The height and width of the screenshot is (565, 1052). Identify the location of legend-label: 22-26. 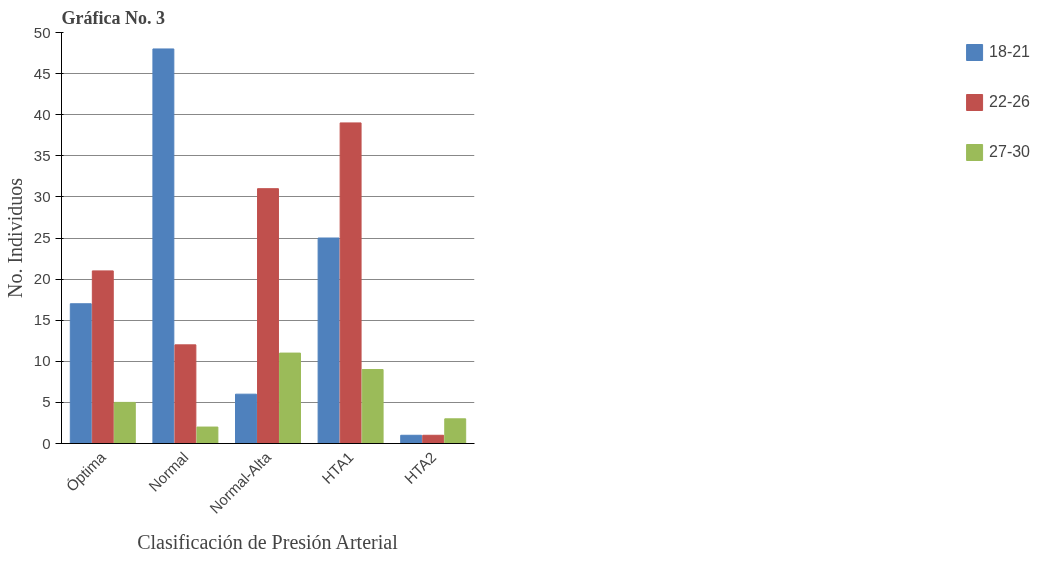
(1009, 102).